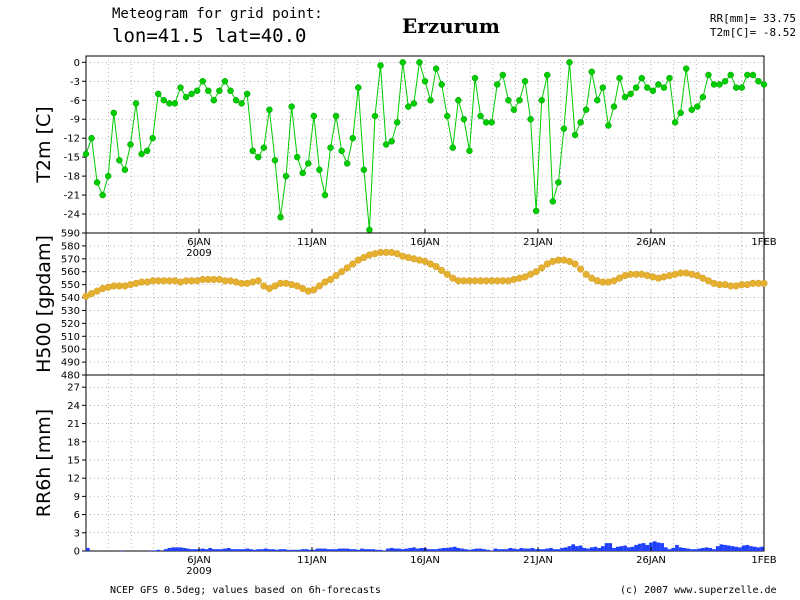  Describe the element at coordinates (72, 215) in the screenshot. I see `ytick-label-temperature: -24` at that location.